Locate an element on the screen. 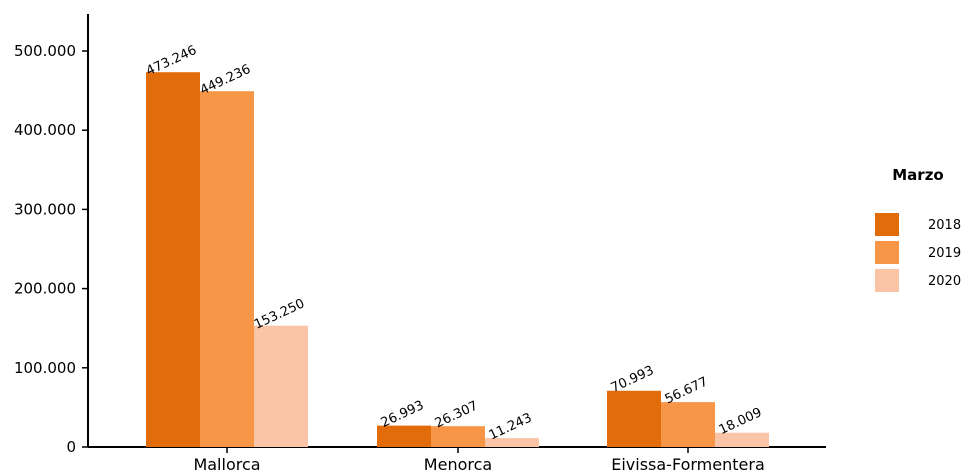 This screenshot has height=476, width=964. y-tick-label: 0 is located at coordinates (71, 447).